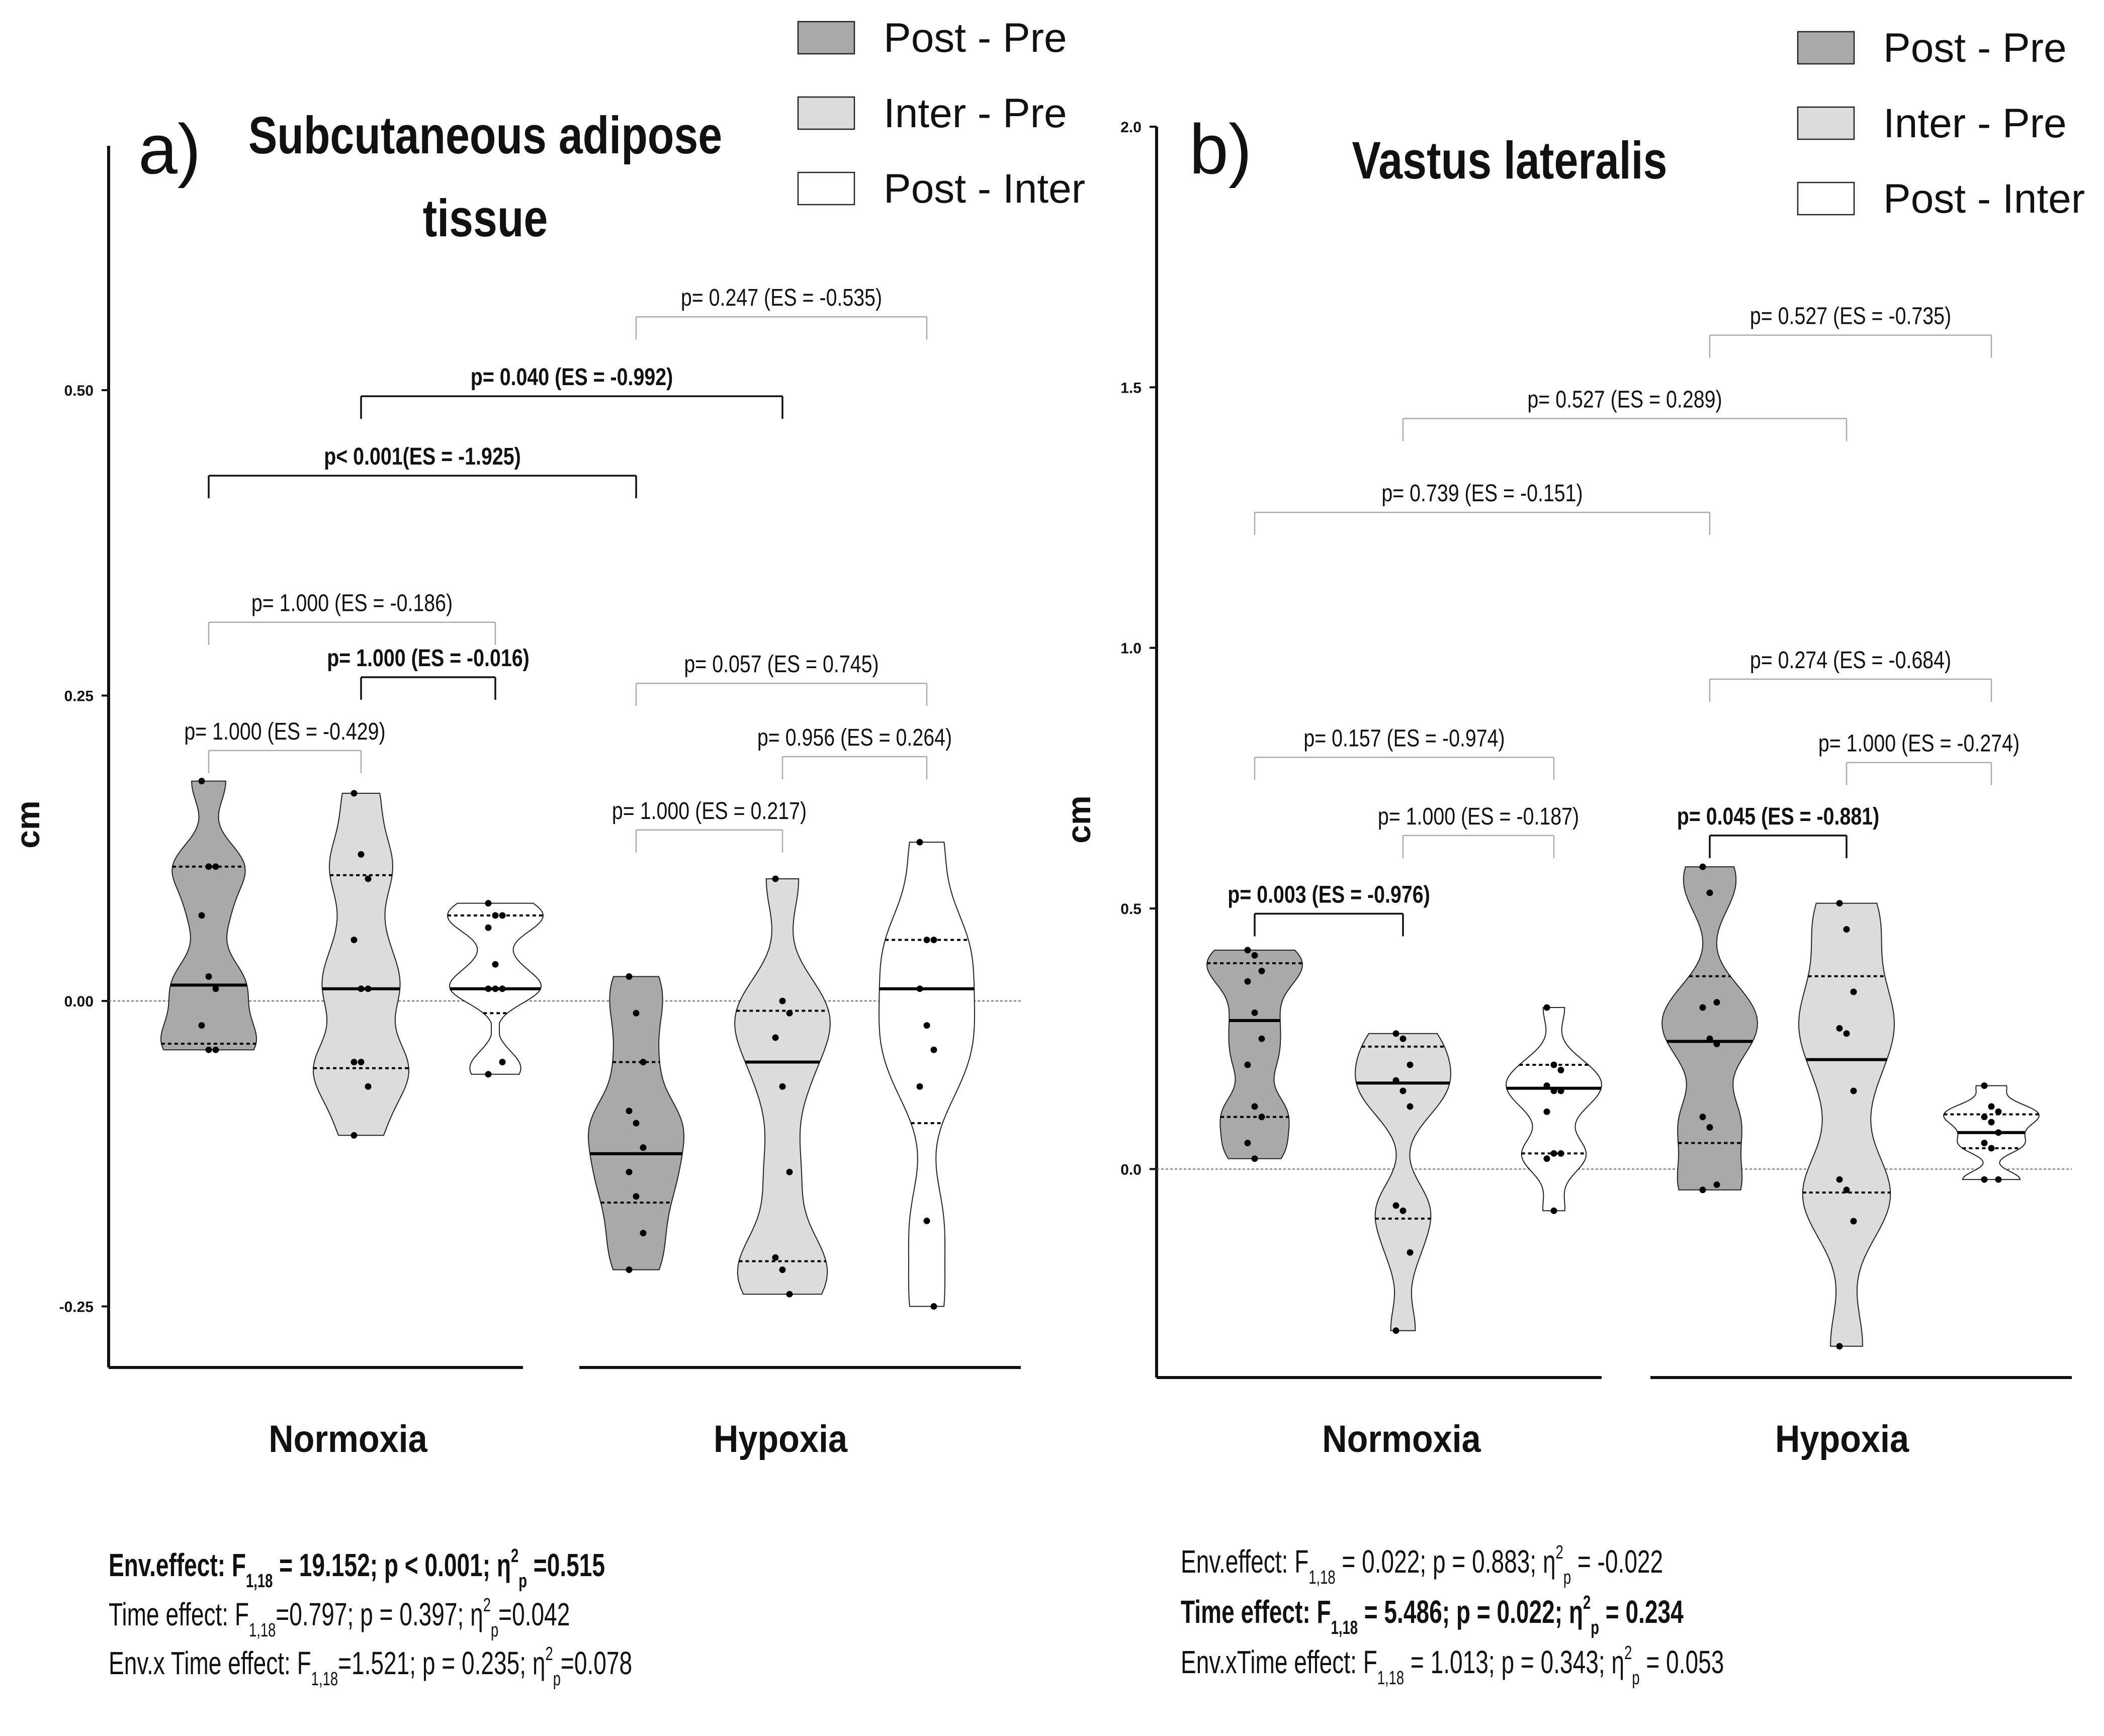 This screenshot has height=1736, width=2104. Describe the element at coordinates (781, 313) in the screenshot. I see `comparison-bracket: p= 0.247 (ES = -0.535)` at that location.